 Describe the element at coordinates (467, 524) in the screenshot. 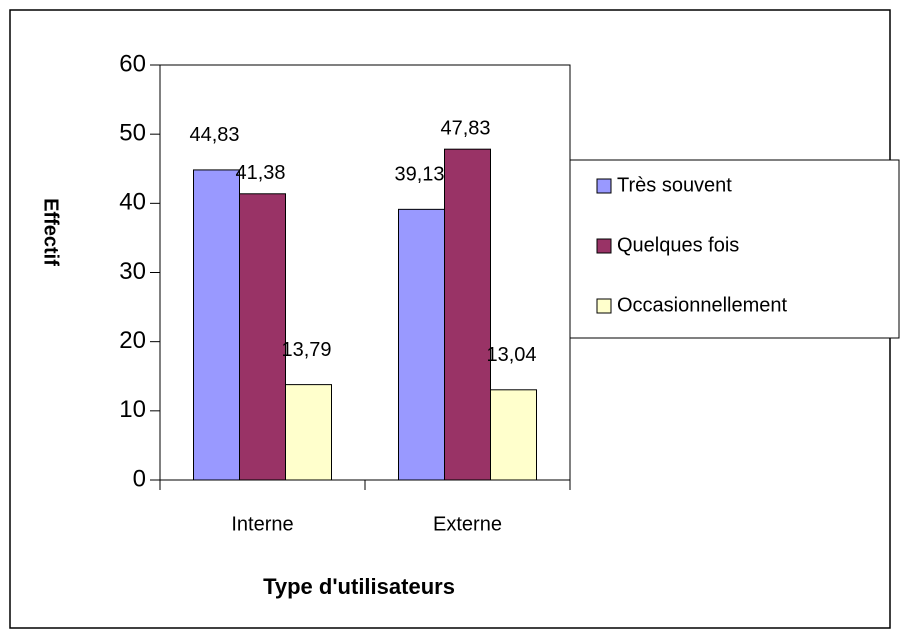

I see `x-tick-label: Externe` at that location.